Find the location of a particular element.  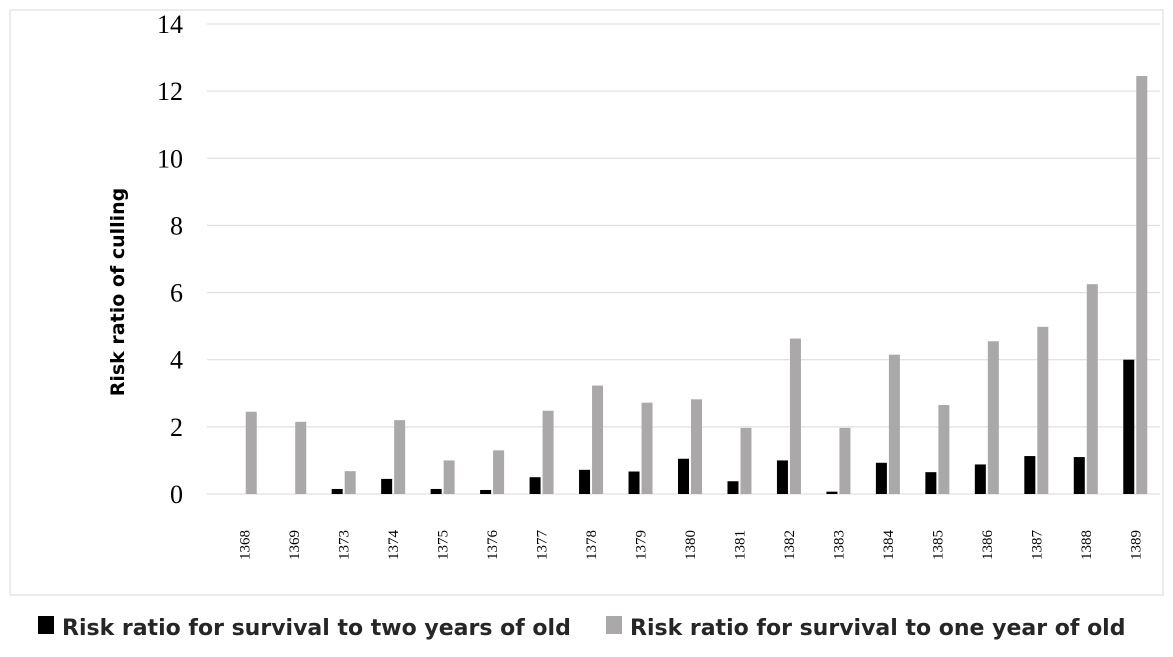

x-tick-label: 1376 is located at coordinates (493, 545).